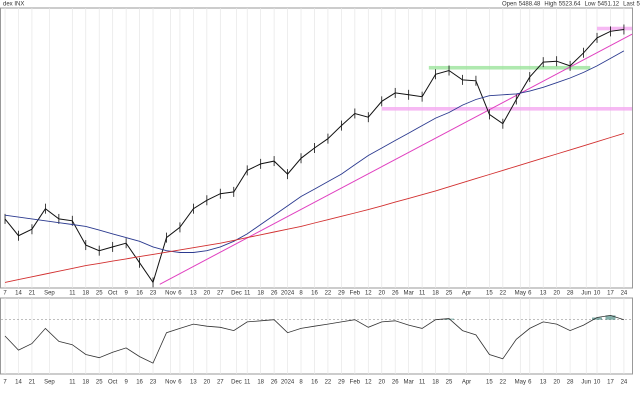  What do you see at coordinates (530, 5) in the screenshot?
I see `ohlc-value: 5488.48` at bounding box center [530, 5].